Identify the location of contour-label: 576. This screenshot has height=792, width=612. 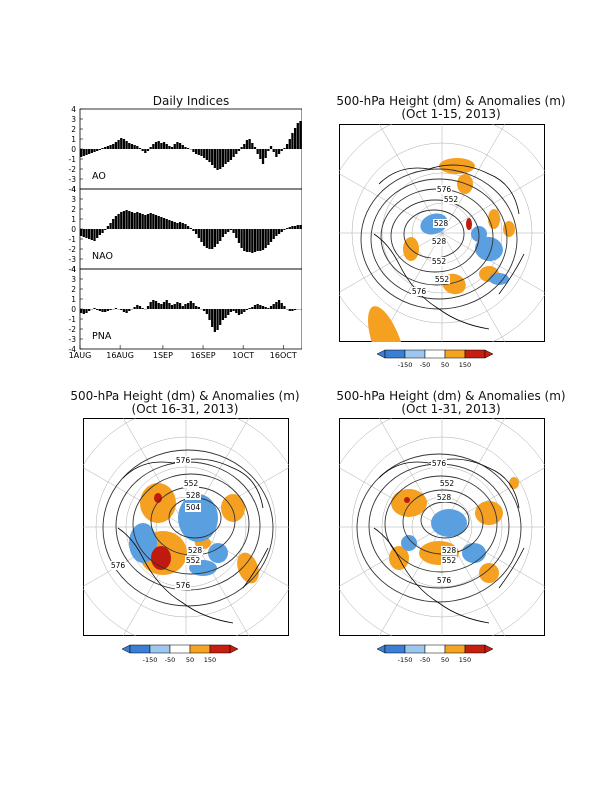
(118, 565).